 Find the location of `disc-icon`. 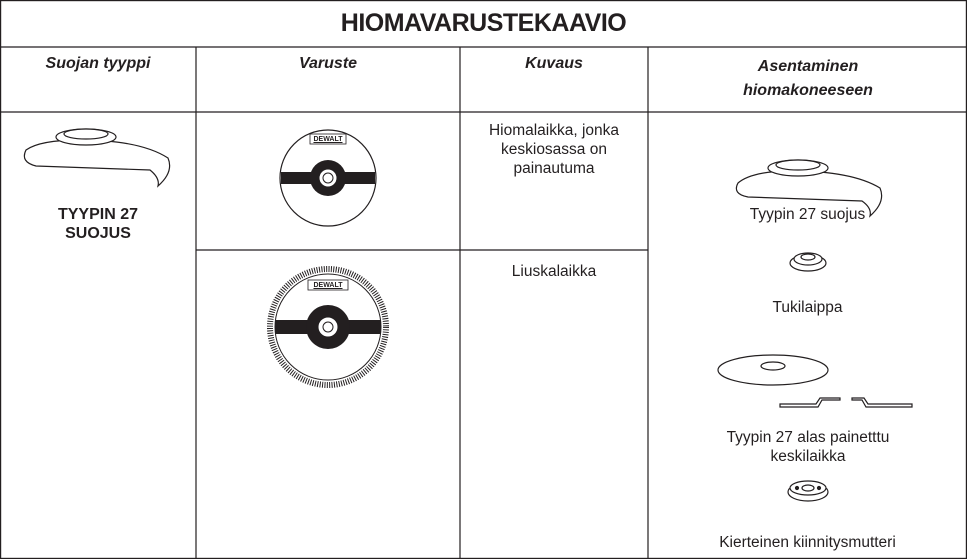

disc-icon is located at coordinates (328, 178).